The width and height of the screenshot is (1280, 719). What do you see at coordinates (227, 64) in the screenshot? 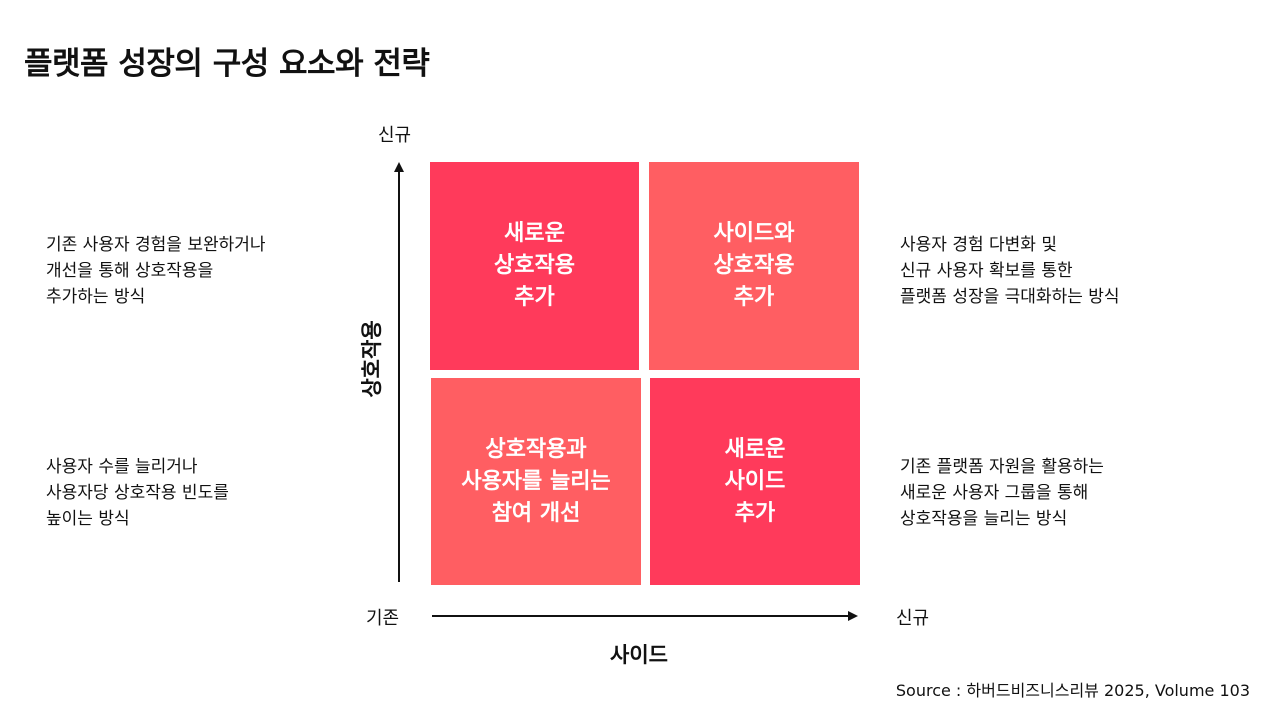
I see `page-title: 플랫폼 성장의 구성 요소와 전략` at bounding box center [227, 64].